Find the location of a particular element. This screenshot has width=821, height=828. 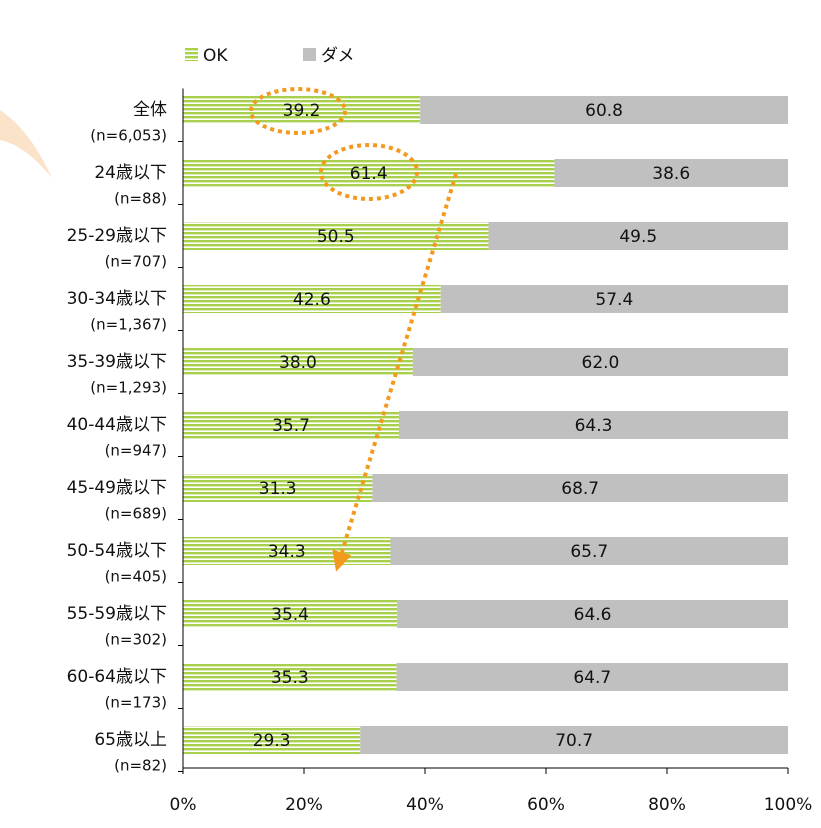

sample-size-label: (n=6,053) is located at coordinates (128, 136).